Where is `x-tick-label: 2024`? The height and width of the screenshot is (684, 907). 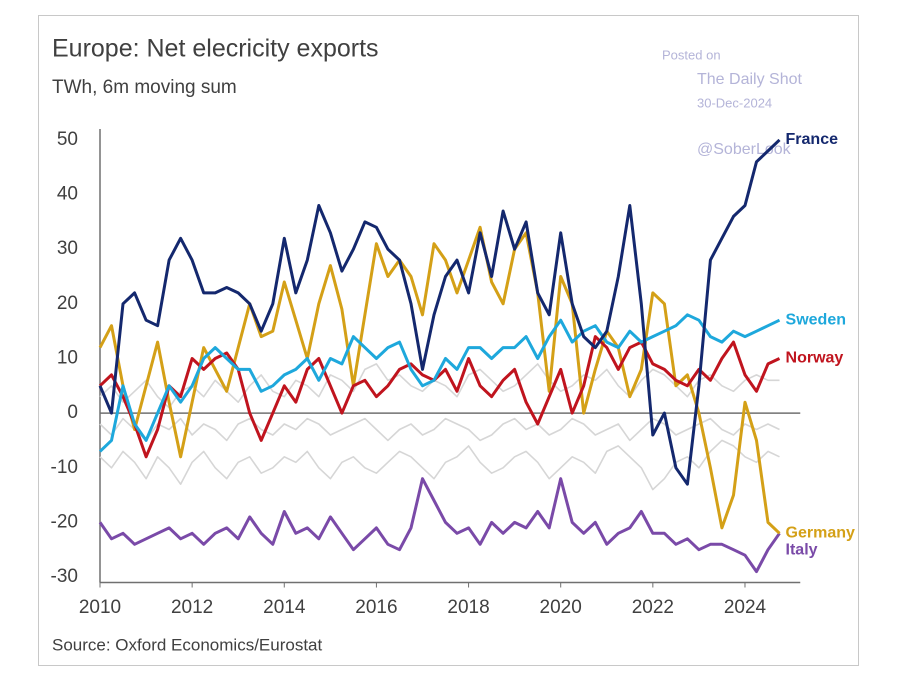 x-tick-label: 2024 is located at coordinates (745, 607).